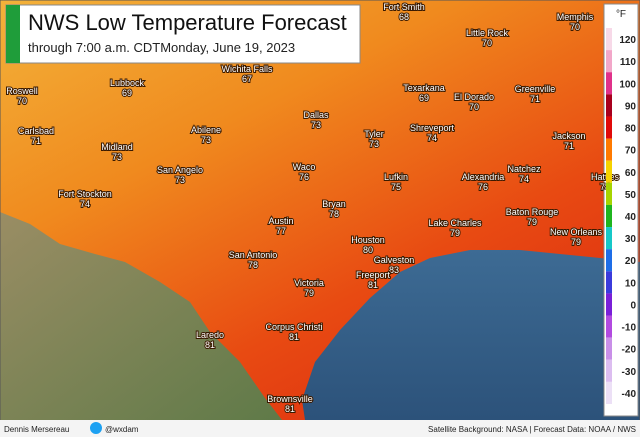 This screenshot has height=442, width=640. Describe the element at coordinates (122, 429) in the screenshot. I see `handle: @wxdam` at that location.